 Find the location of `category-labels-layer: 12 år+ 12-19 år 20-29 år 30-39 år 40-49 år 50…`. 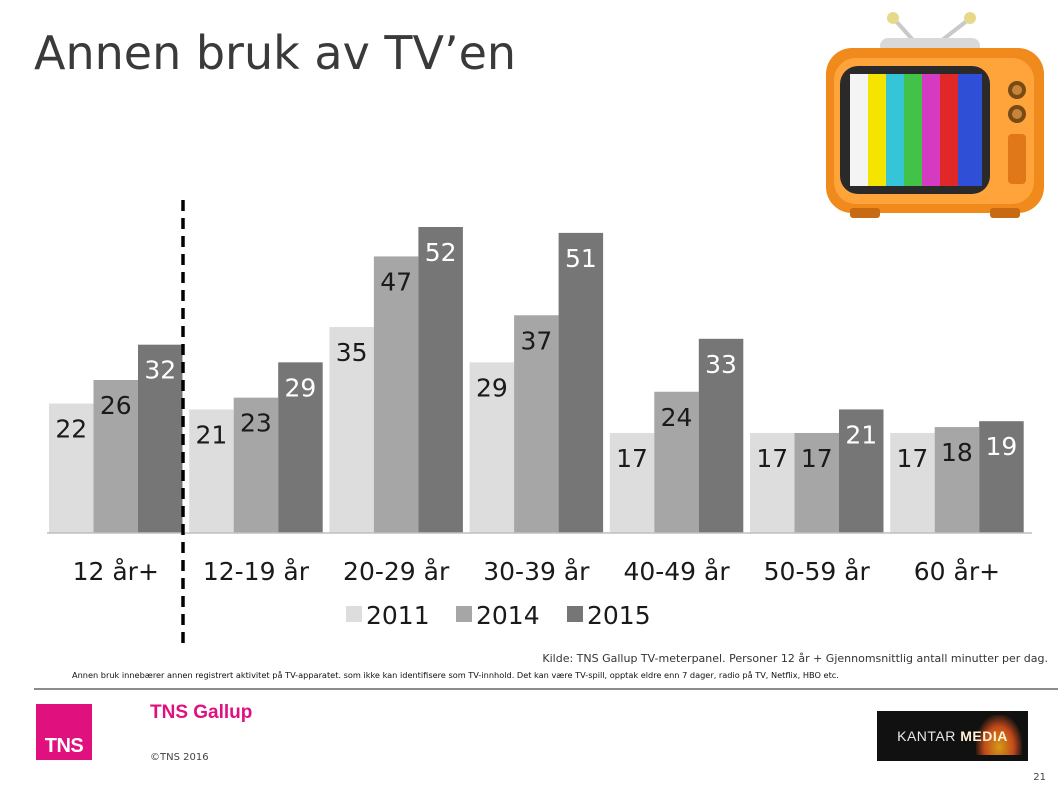

category-labels-layer: 12 år+ 12-19 år 20-29 år 30-39 år 40-49 år 50… is located at coordinates (537, 571).